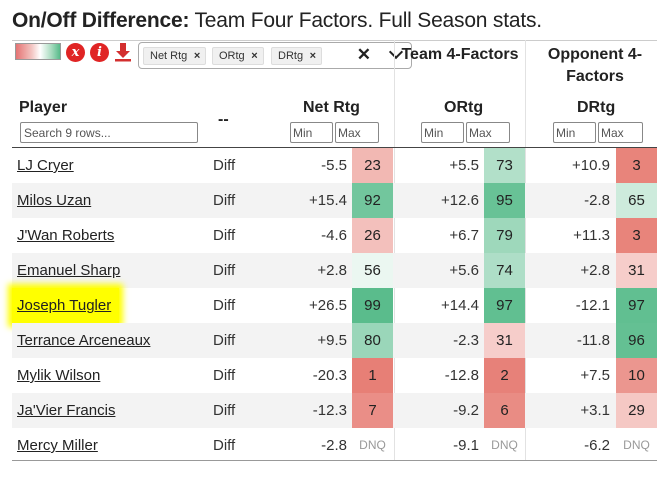  What do you see at coordinates (597, 445) in the screenshot?
I see `drtg-value: -6.2` at bounding box center [597, 445].